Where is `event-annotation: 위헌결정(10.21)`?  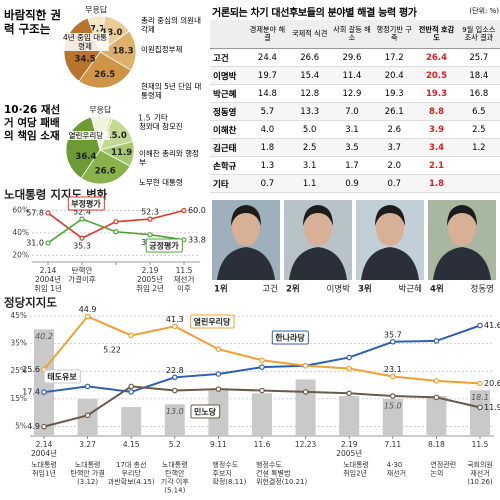
event-annotation: 위헌결정(10.21) is located at coordinates (282, 481).